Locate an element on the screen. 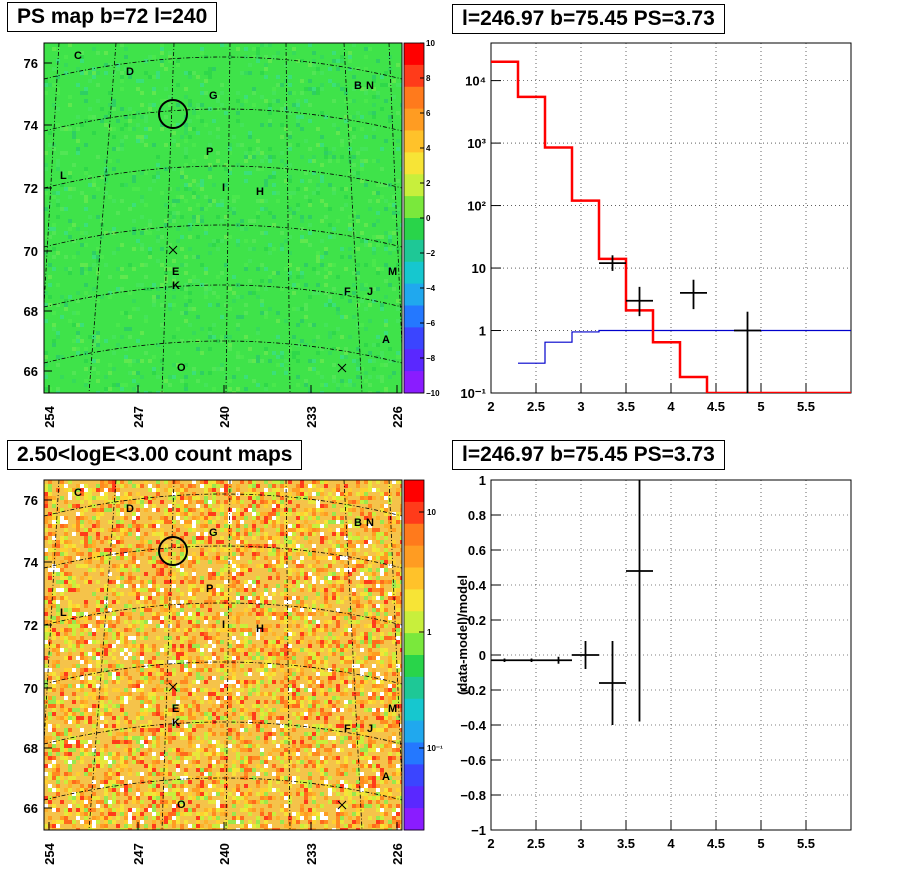  colorbar-tick-label: −6 is located at coordinates (431, 323).